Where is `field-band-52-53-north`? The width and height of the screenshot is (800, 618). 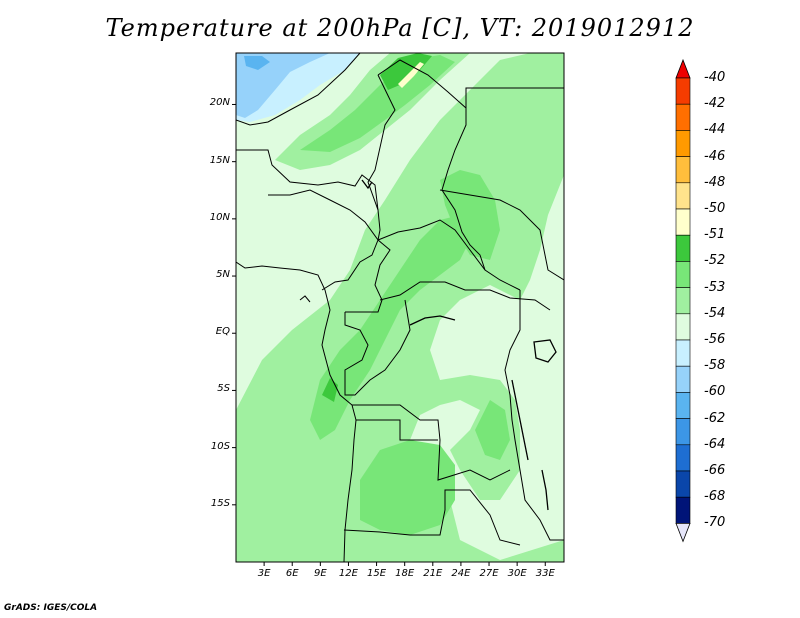 field-band-52-53-north is located at coordinates (377, 103).